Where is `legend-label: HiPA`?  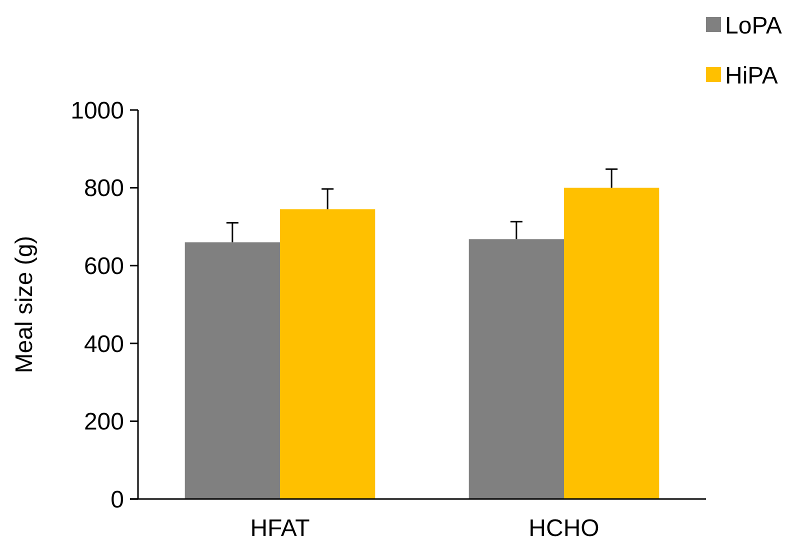
legend-label: HiPA is located at coordinates (751, 76).